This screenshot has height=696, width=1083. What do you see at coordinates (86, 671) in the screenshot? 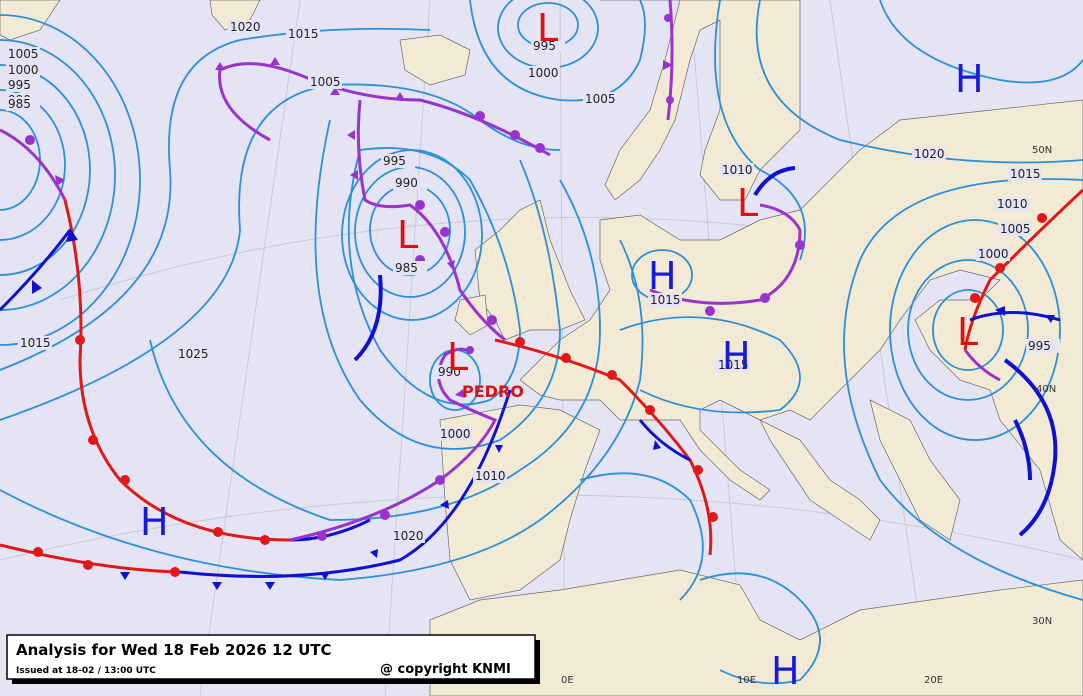
I see `caption-issued: Issued at 18-02 / 13:00 UTC` at bounding box center [86, 671].